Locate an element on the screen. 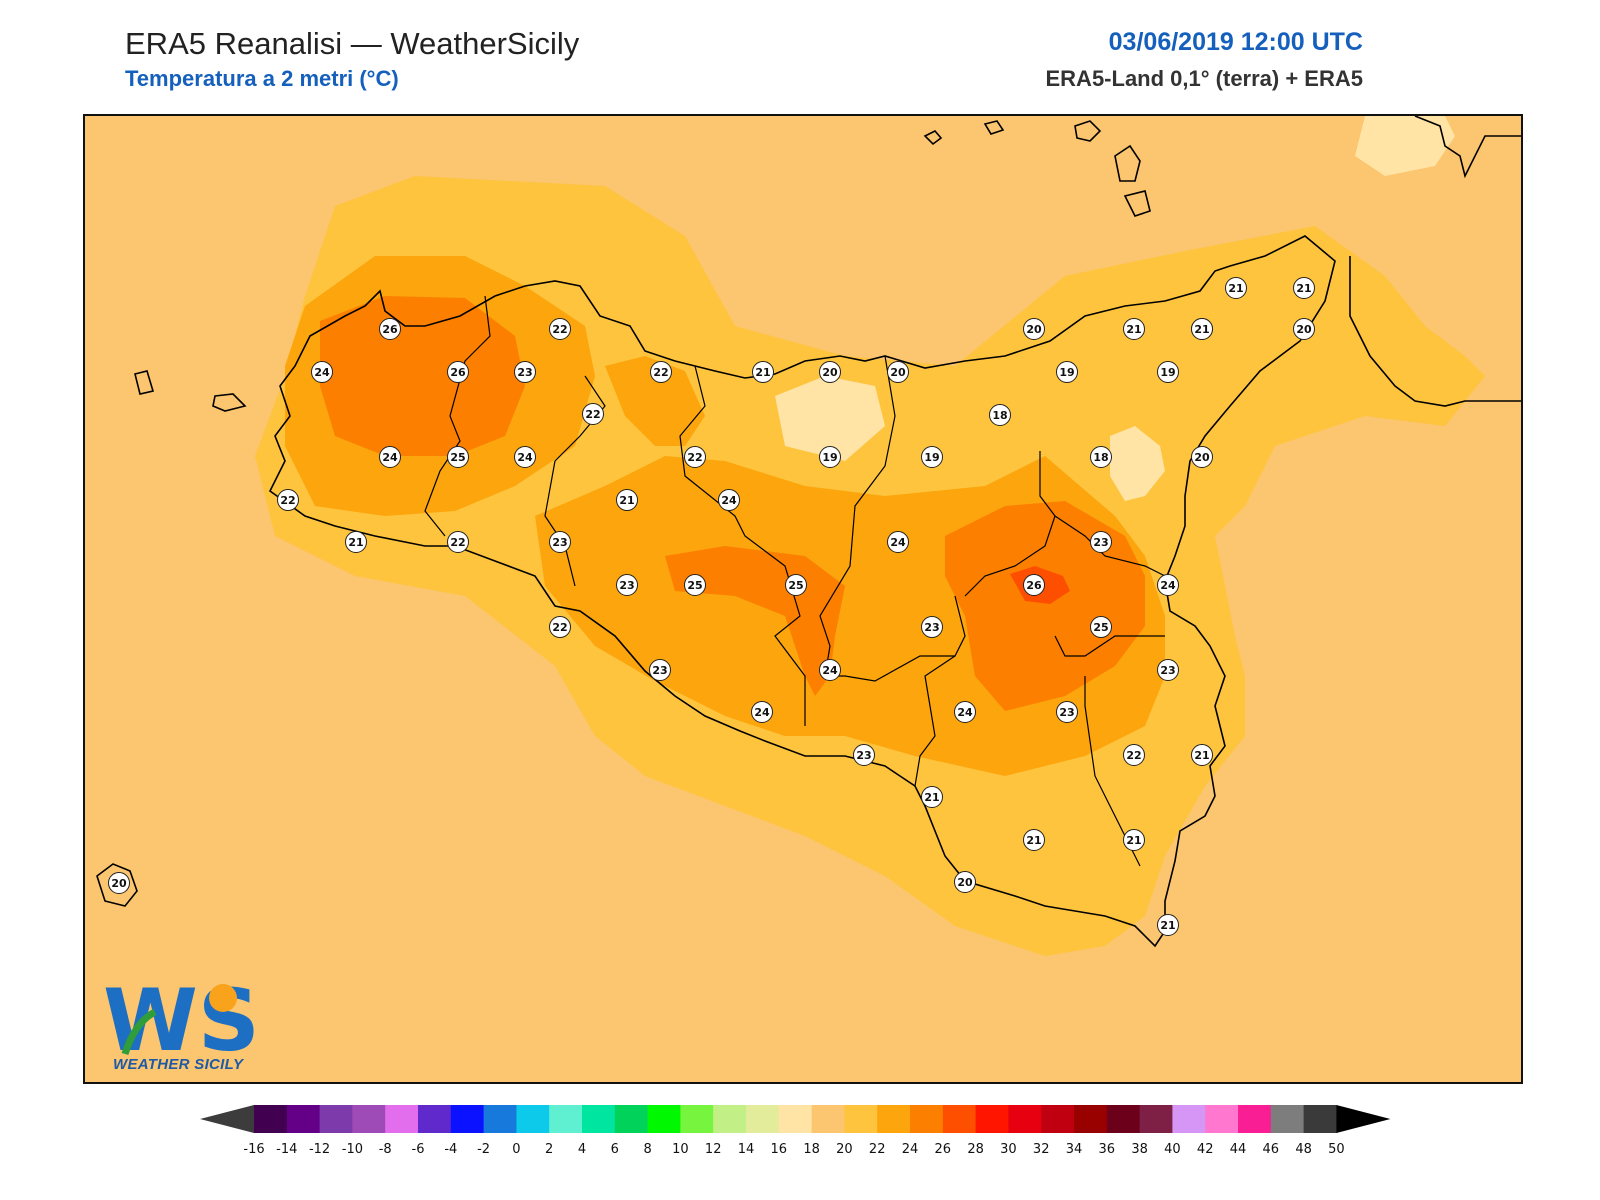 This screenshot has height=1200, width=1600. colorbar-tick-label: 18 is located at coordinates (811, 1149).